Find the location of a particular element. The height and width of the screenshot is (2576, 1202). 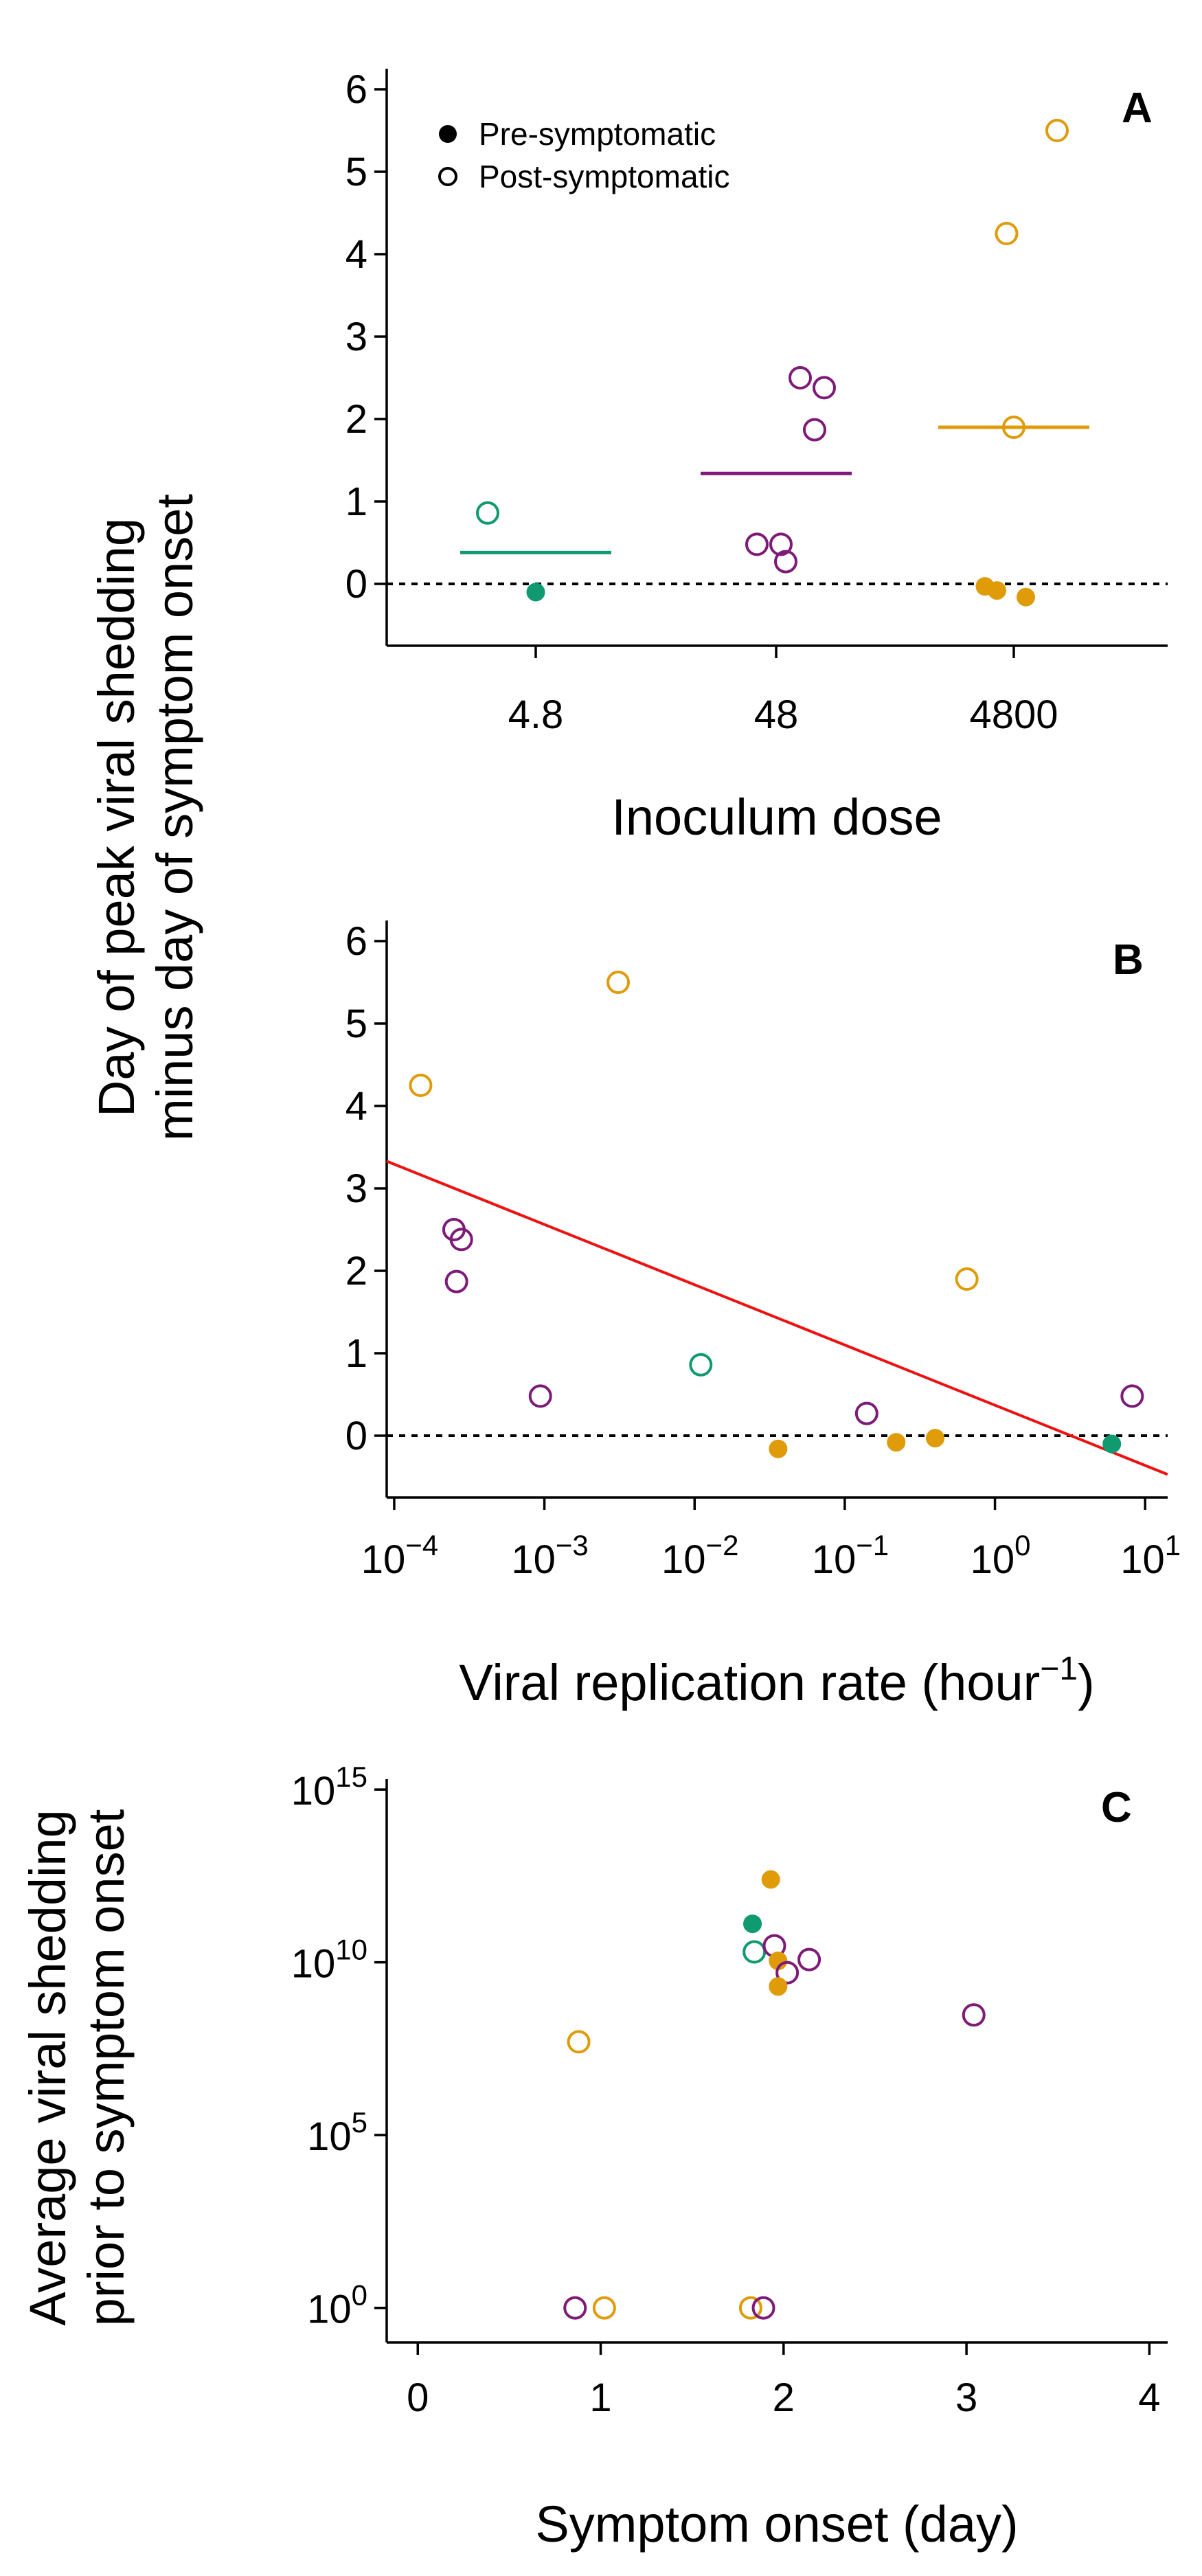

panel-a-y-ticks: 0 1 2 3 4 5 6 is located at coordinates (366, 337).